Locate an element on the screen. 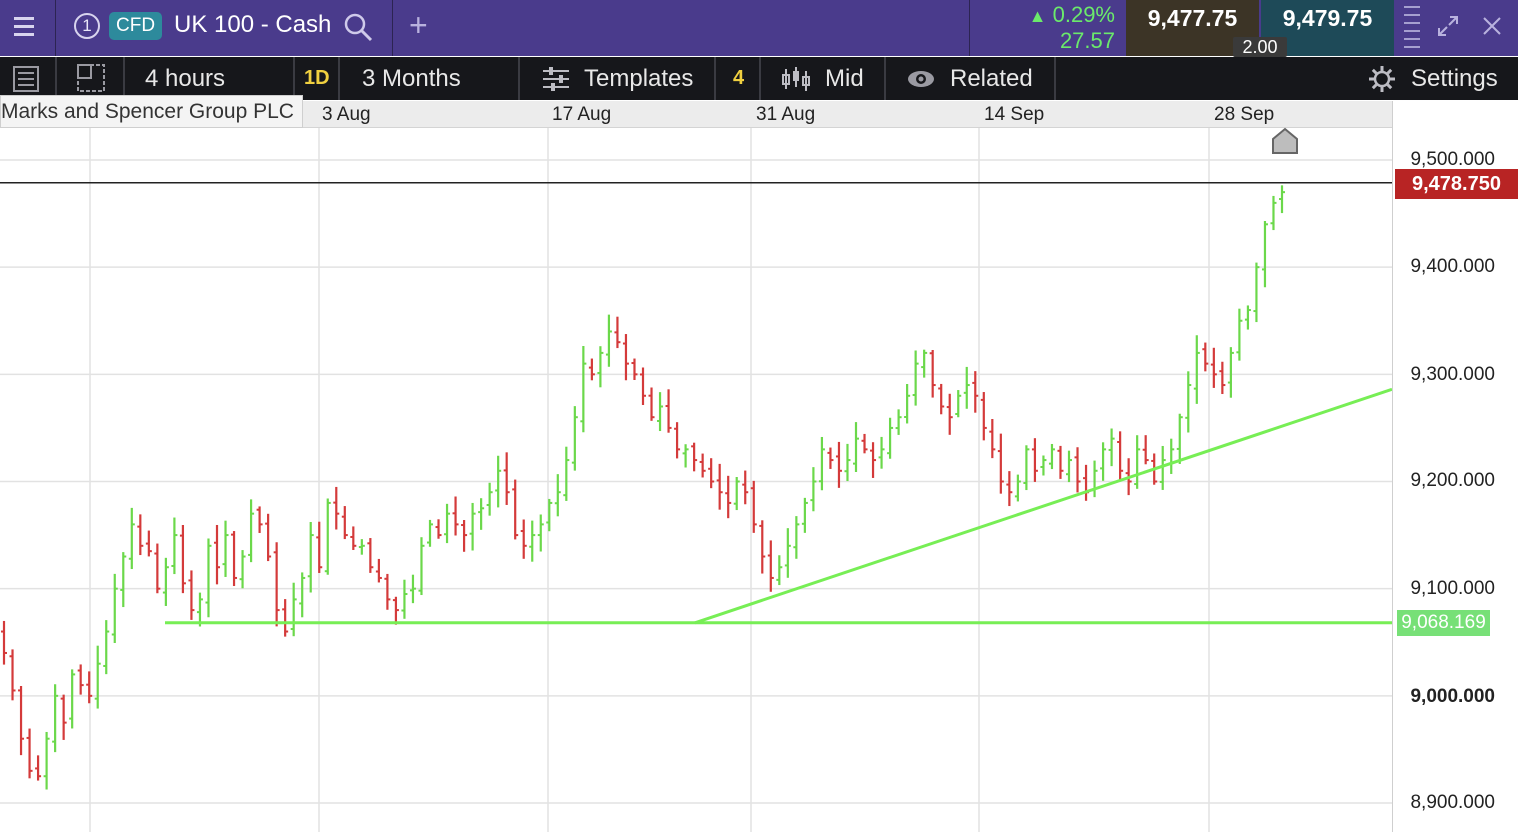 This screenshot has width=1518, height=832. x-tick-label: 28 Sep is located at coordinates (1244, 114).